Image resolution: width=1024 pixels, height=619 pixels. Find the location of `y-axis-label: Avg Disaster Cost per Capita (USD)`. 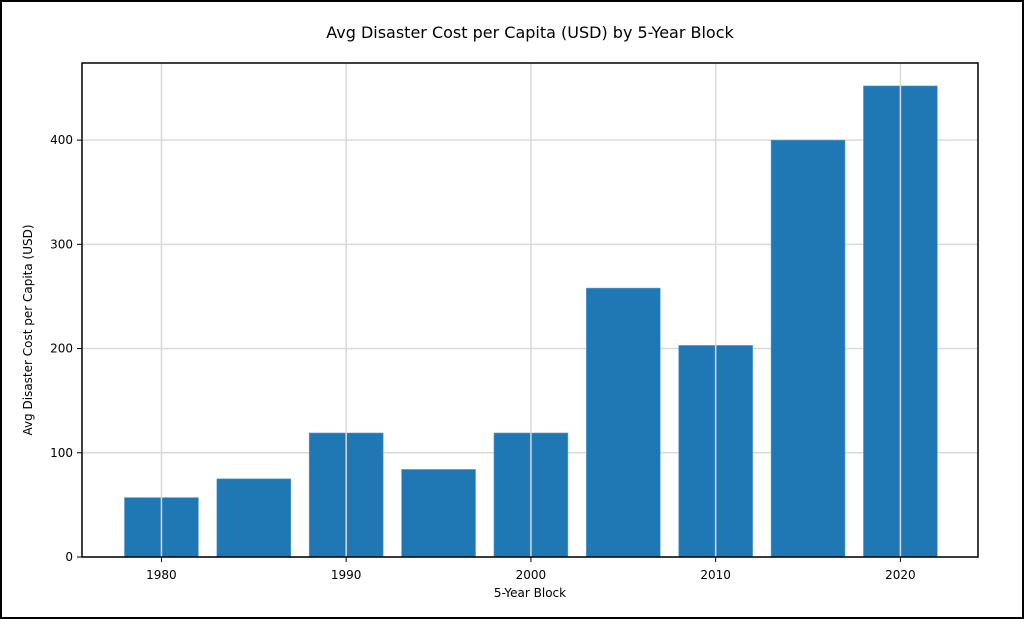

y-axis-label: Avg Disaster Cost per Capita (USD) is located at coordinates (28, 329).